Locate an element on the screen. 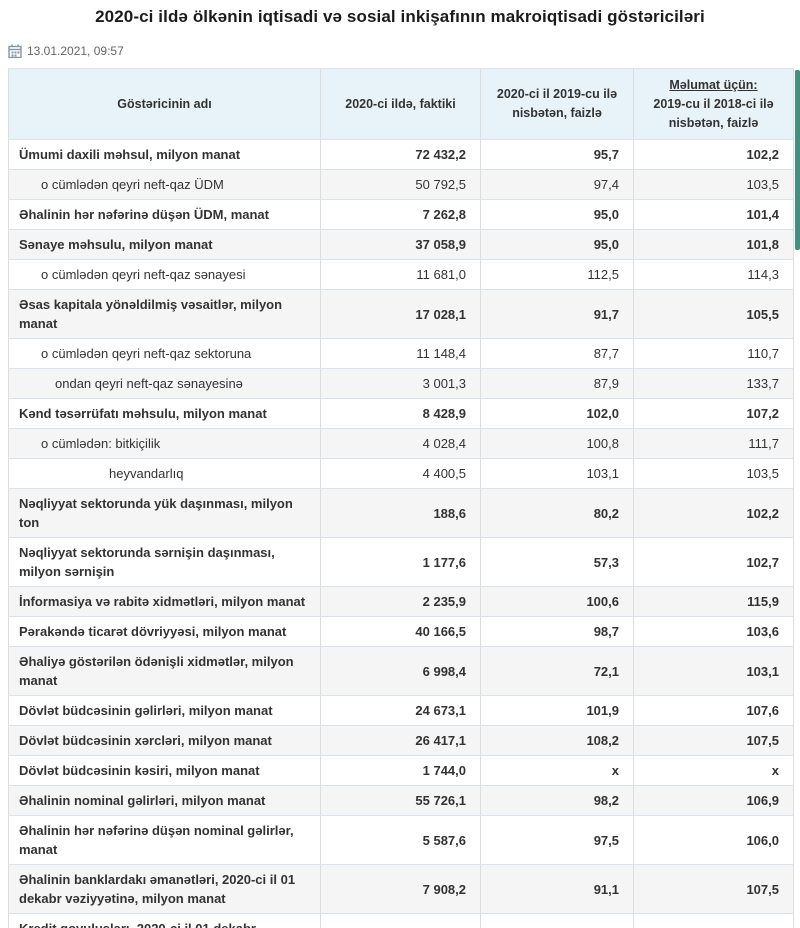 The image size is (800, 928). indicator-vs2018-value: 103,6 is located at coordinates (762, 631).